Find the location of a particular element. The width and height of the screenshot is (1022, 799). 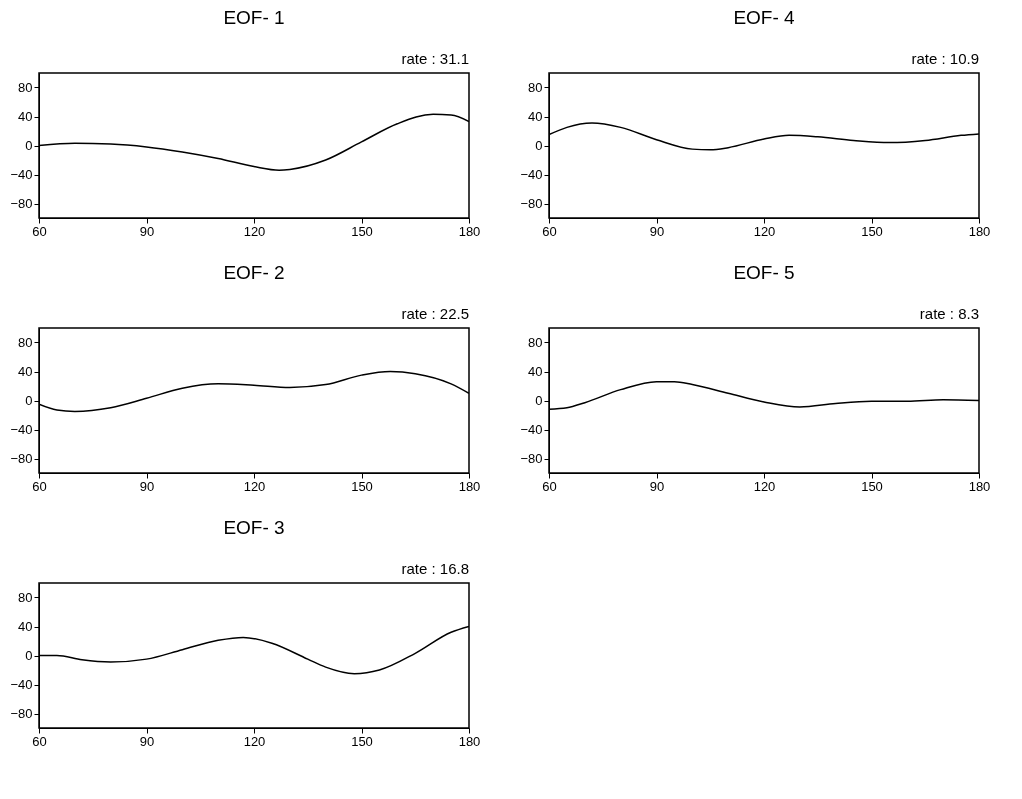

chart-subtitle: rate : 31.1 is located at coordinates (435, 58).